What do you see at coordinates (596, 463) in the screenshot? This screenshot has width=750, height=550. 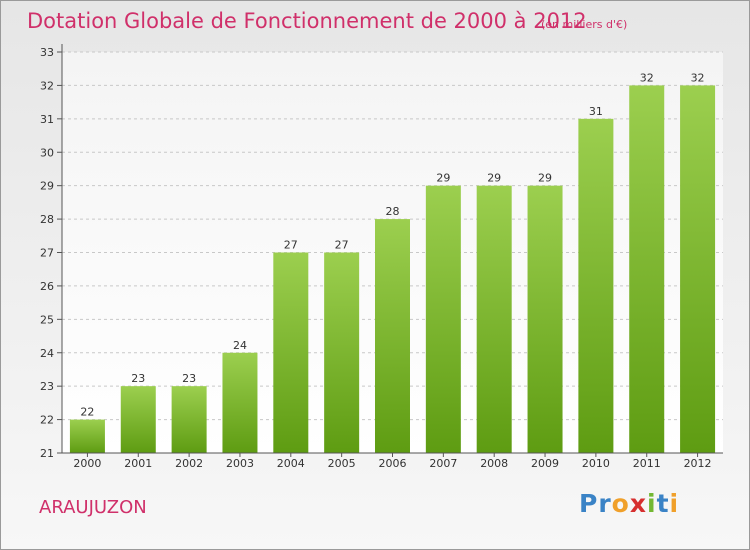 I see `x-tick-label: 2010` at bounding box center [596, 463].